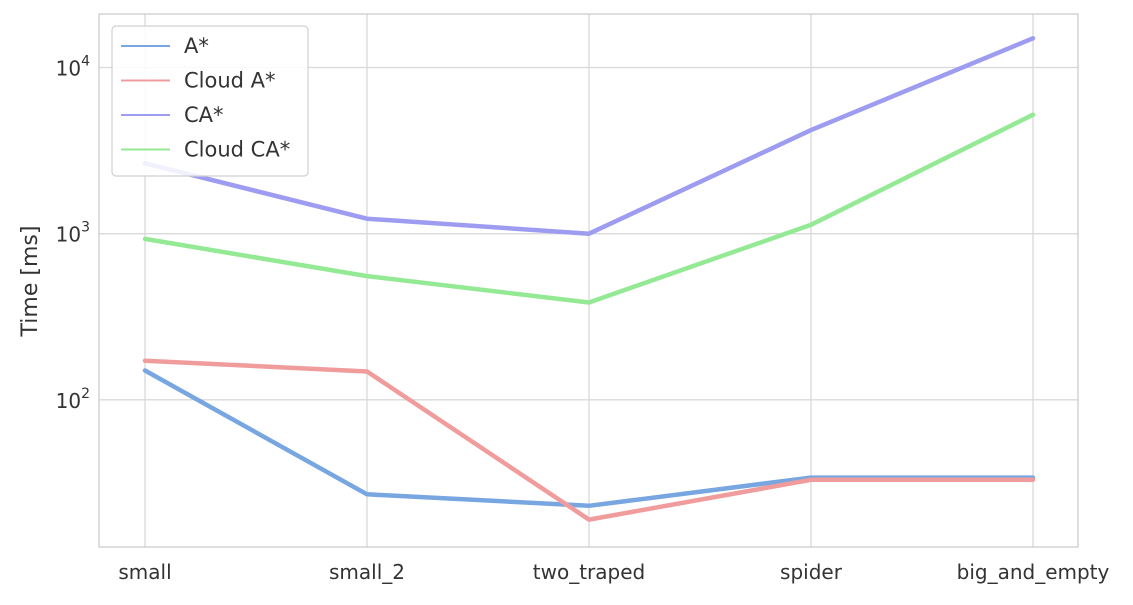  I want to click on y-tick-label: 10⁴, so click(73, 67).